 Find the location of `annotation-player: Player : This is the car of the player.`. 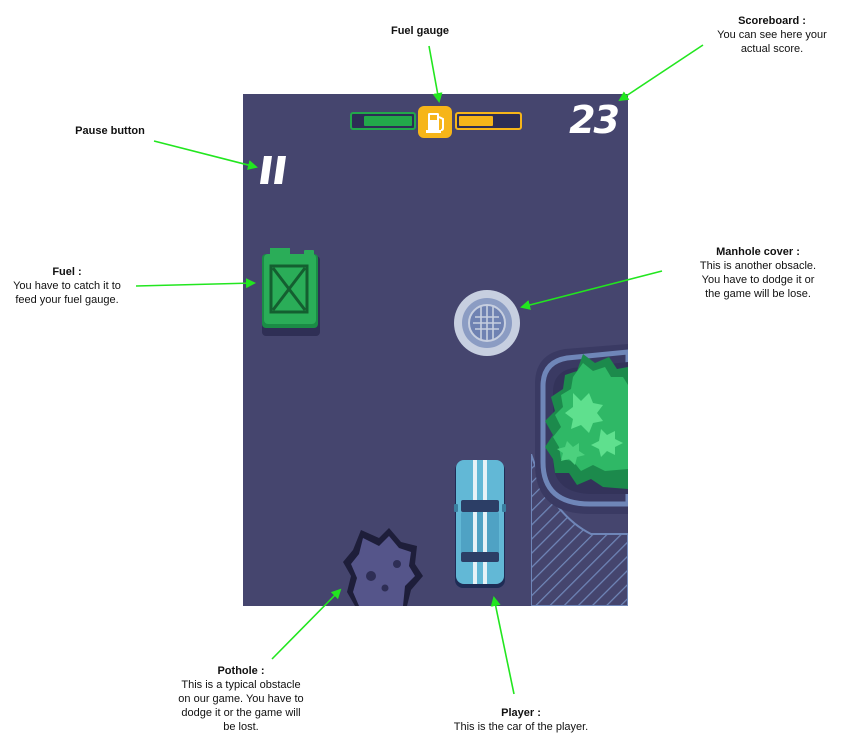

annotation-player: Player : This is the car of the player. is located at coordinates (521, 720).